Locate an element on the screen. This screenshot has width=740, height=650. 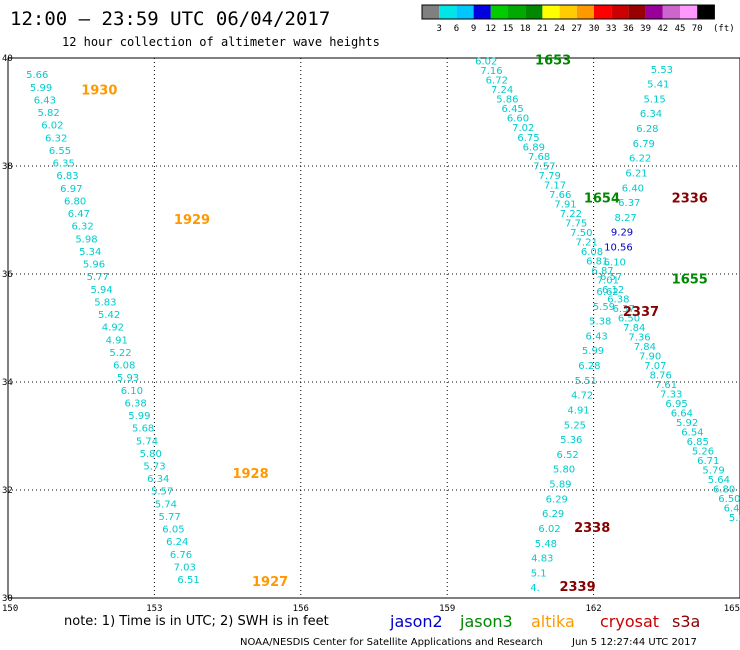
wave-height-label: 7.01 is located at coordinates (608, 280).